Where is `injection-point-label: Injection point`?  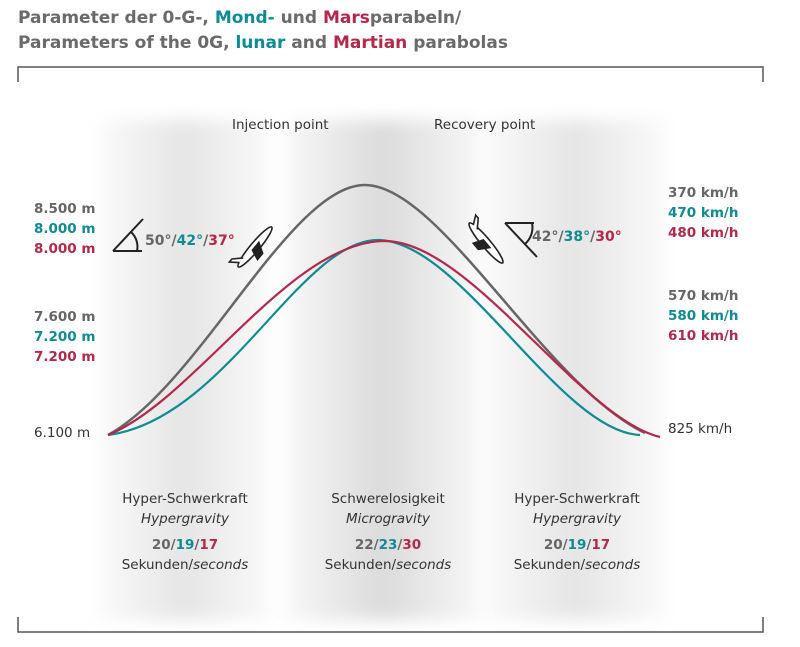 injection-point-label: Injection point is located at coordinates (280, 125).